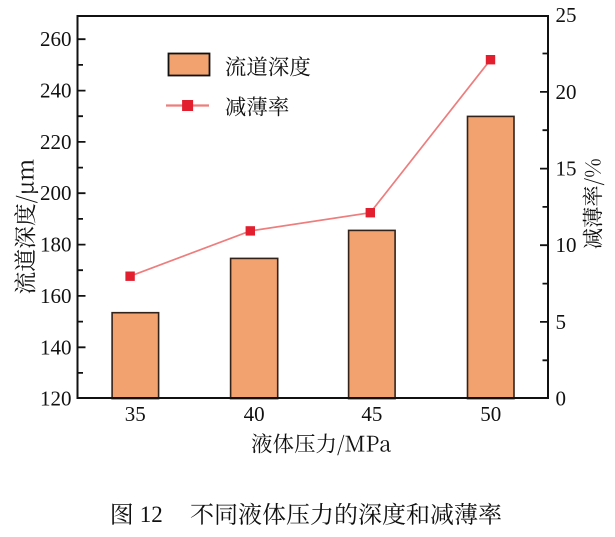  What do you see at coordinates (566, 169) in the screenshot?
I see `svg-text: 15` at bounding box center [566, 169].